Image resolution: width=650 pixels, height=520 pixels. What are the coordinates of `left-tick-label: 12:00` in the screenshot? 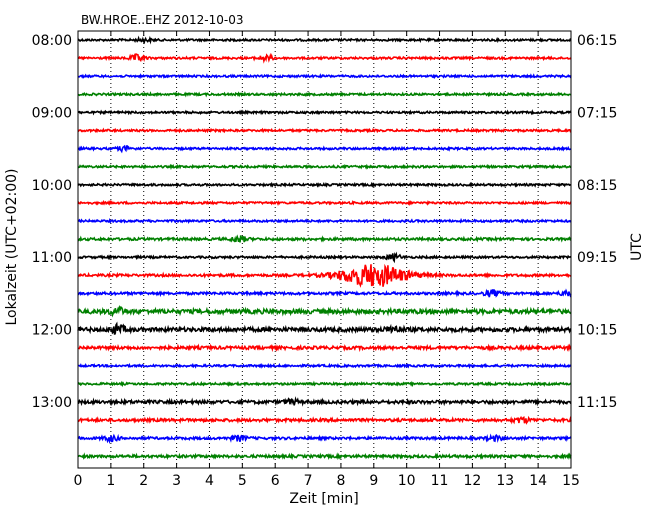 It's located at (52, 331).